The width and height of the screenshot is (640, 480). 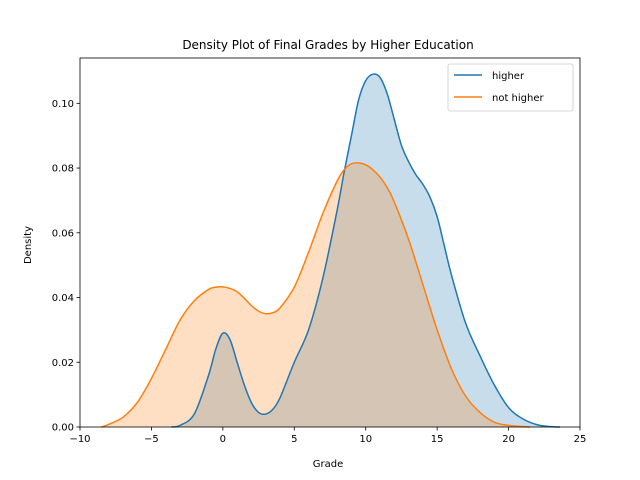 I want to click on x-tick-label: 20, so click(x=508, y=439).